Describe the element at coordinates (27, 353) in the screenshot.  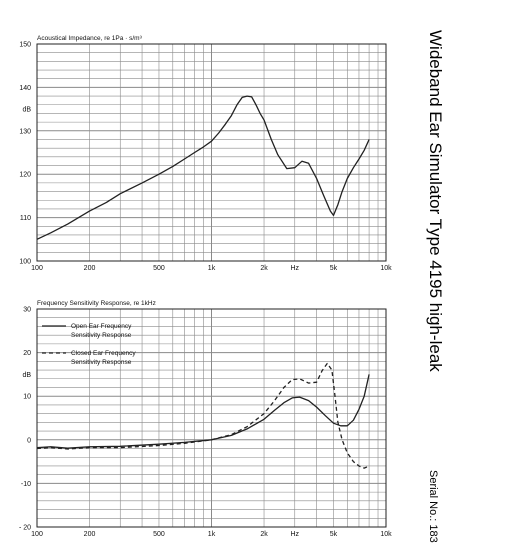
I see `y-tick-label: 20` at that location.